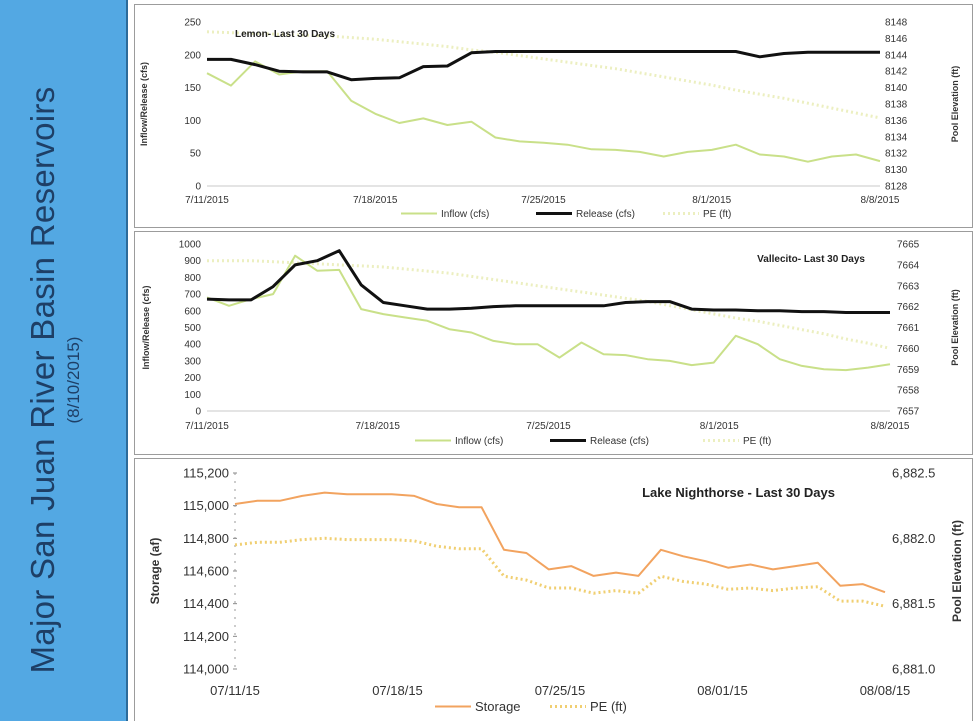 This screenshot has height=721, width=973. I want to click on y-tick-label: 114,800, so click(206, 538).